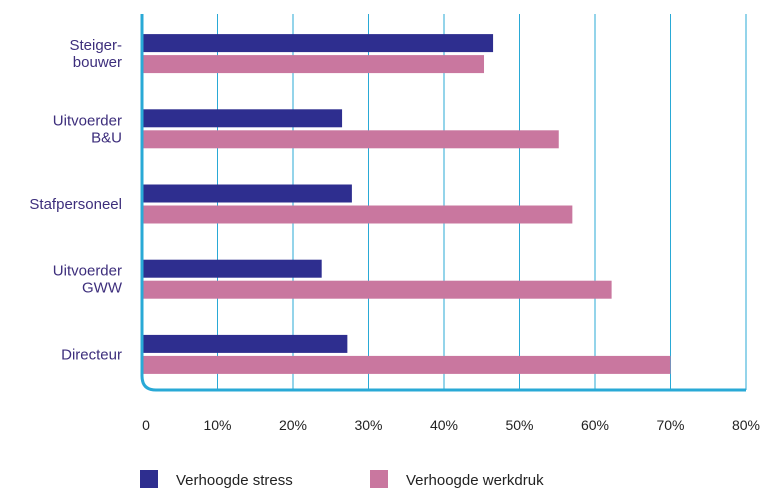  What do you see at coordinates (444, 425) in the screenshot?
I see `x-tick-label: 40%` at bounding box center [444, 425].